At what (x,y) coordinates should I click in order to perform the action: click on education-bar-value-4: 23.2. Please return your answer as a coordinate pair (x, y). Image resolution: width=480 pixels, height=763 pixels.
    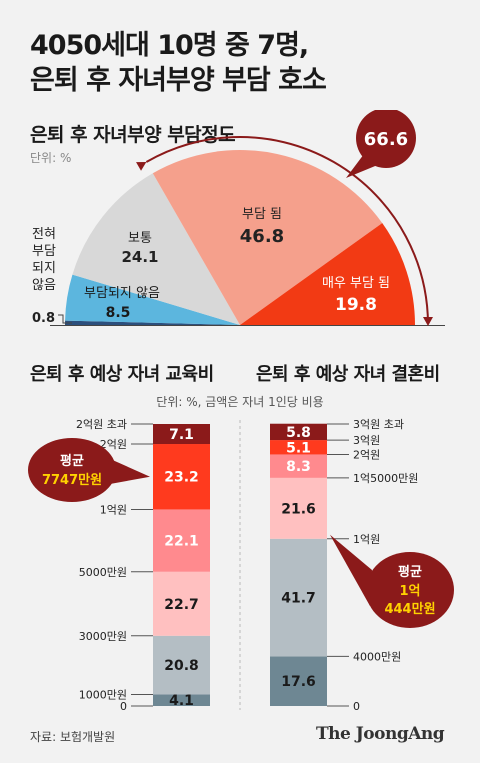
    Looking at the image, I should click on (181, 478).